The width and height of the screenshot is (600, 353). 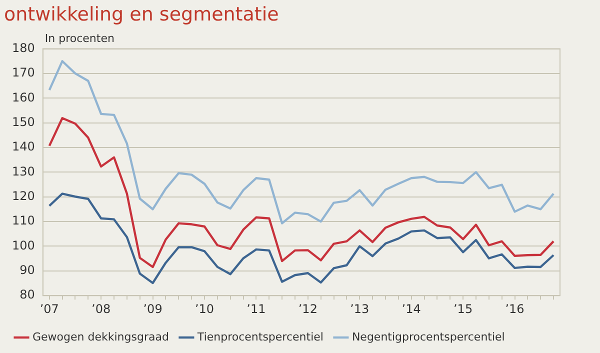 I want to click on legend-label: Negentigprocentspercentiel, so click(x=428, y=337).